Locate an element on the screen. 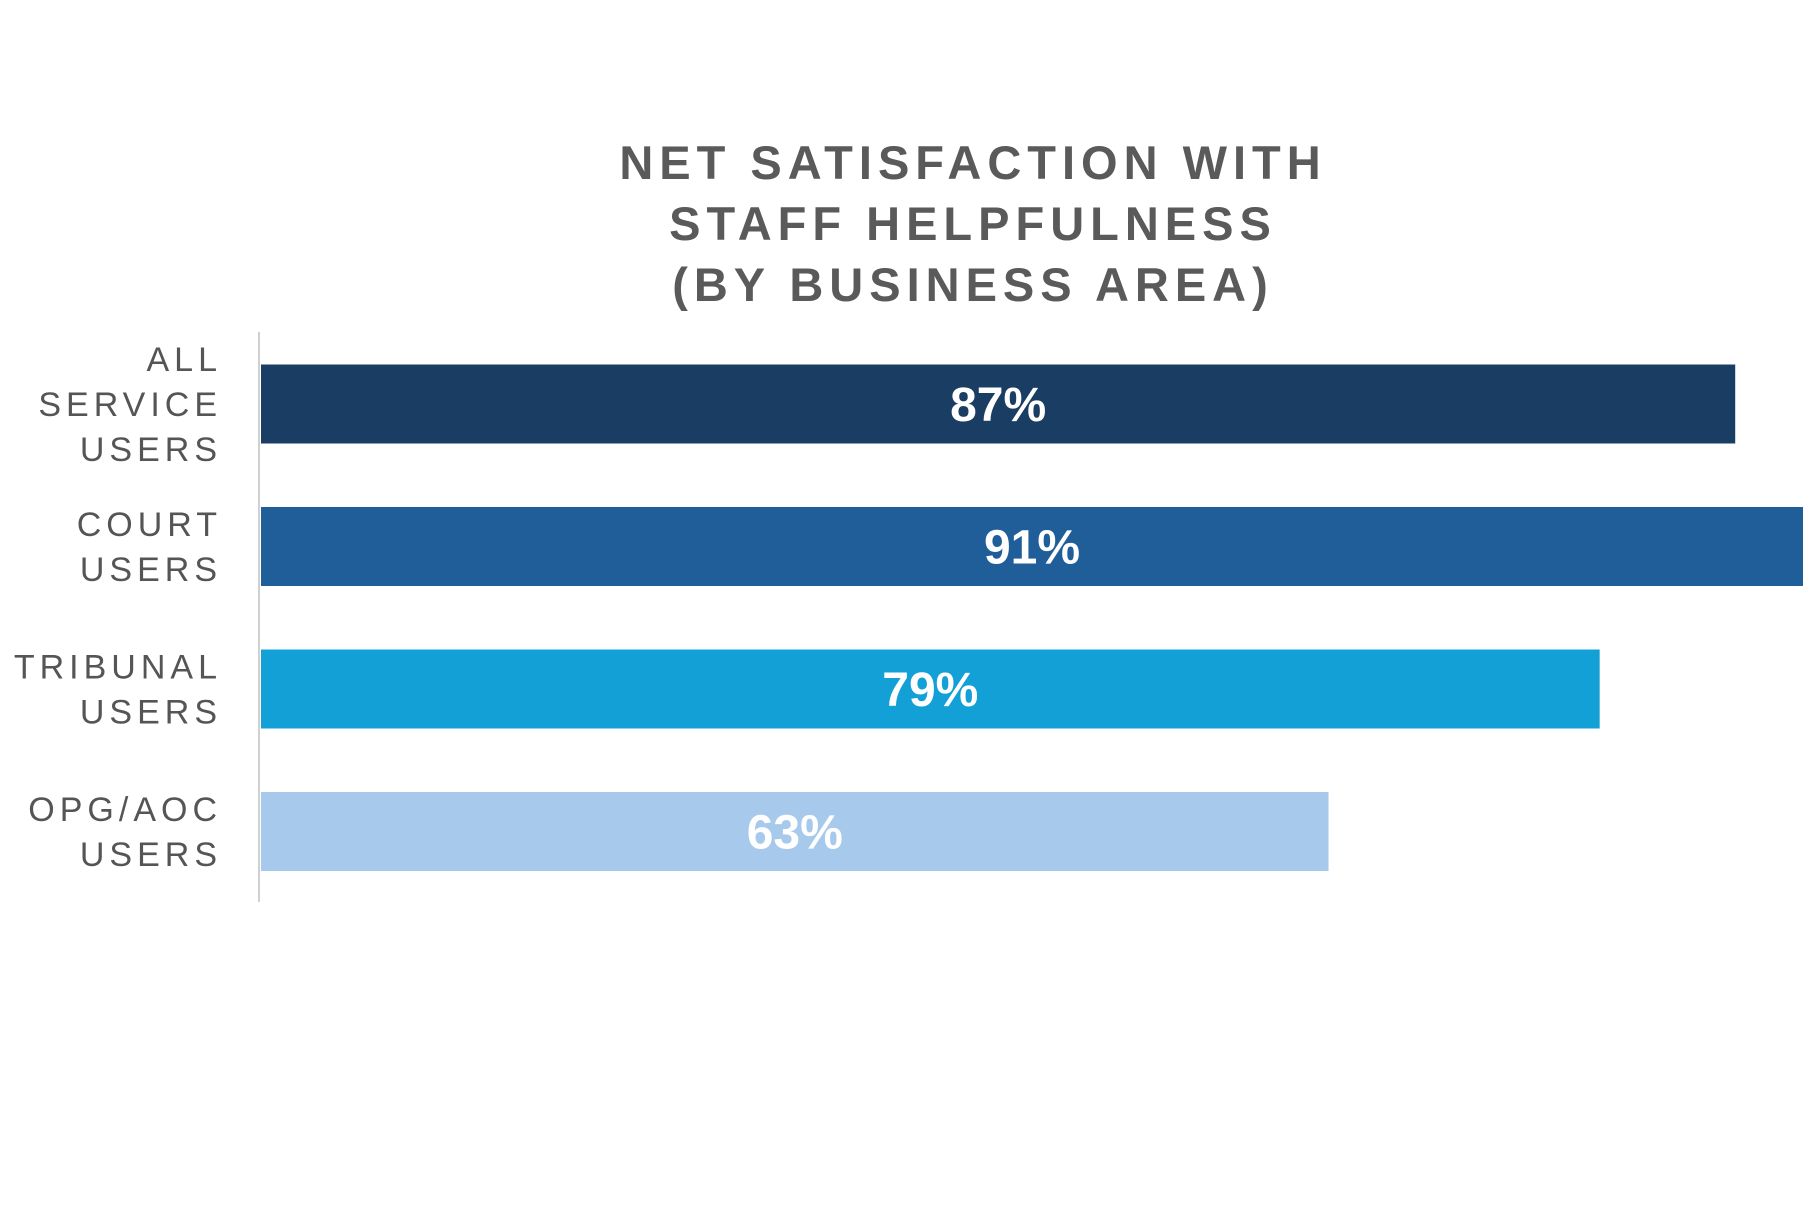 The width and height of the screenshot is (1815, 1211). category-label-line: OPG/AOC is located at coordinates (125, 810).